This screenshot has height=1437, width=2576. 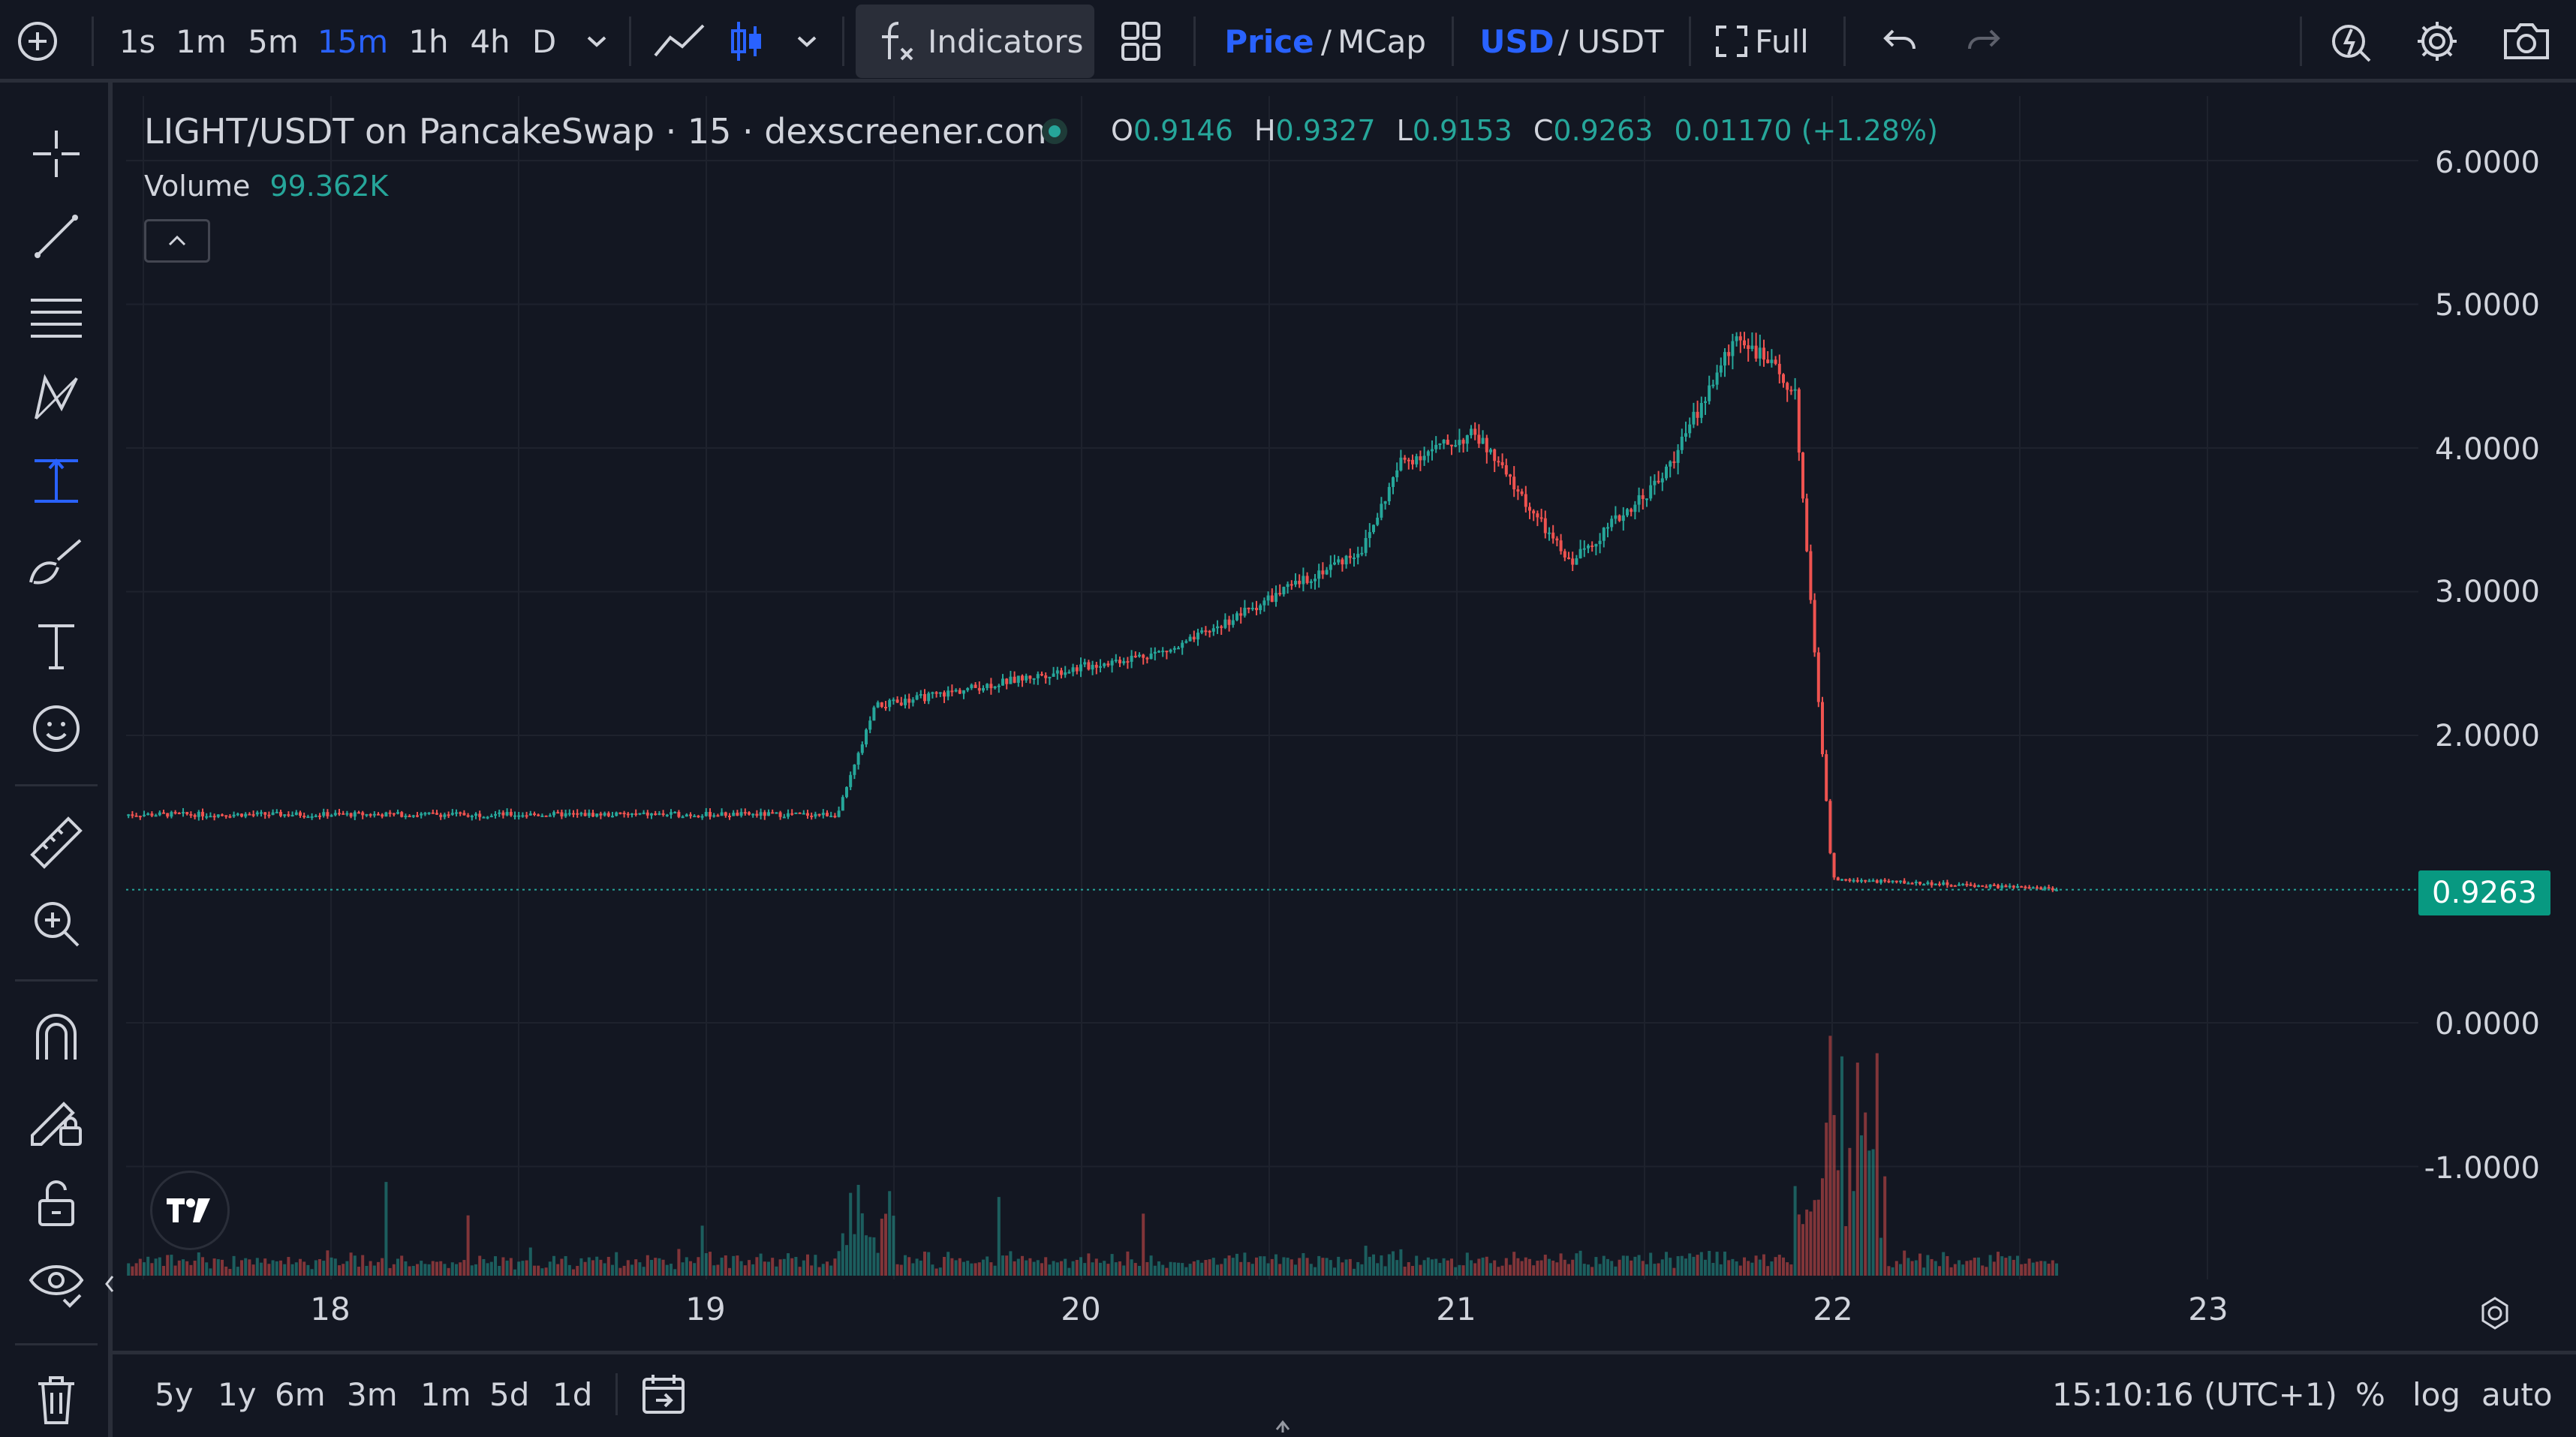 I want to click on low-value: 0.9153, so click(x=1462, y=131).